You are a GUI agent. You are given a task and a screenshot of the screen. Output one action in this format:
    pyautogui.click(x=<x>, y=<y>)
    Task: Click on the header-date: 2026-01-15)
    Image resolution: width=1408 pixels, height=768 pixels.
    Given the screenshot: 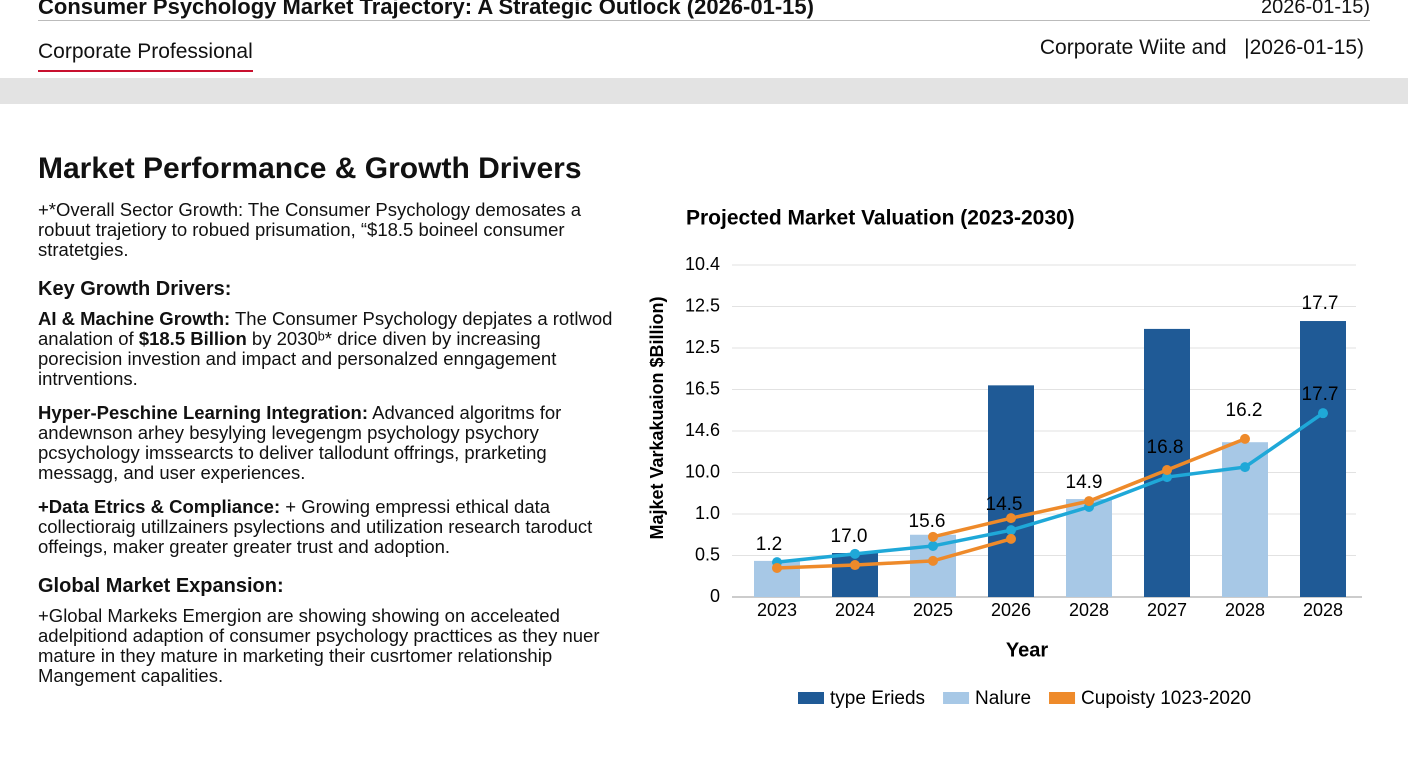 What is the action you would take?
    pyautogui.click(x=1315, y=9)
    